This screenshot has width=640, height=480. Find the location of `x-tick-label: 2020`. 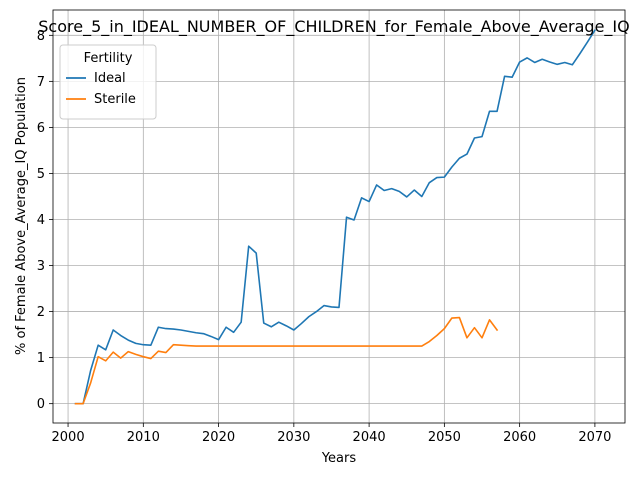

x-tick-label: 2020 is located at coordinates (218, 437).